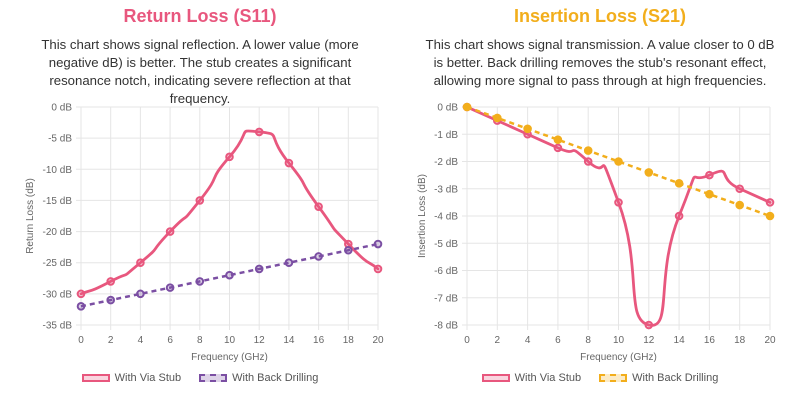 The width and height of the screenshot is (800, 403). I want to click on y-tick-label: -8 dB, so click(446, 326).